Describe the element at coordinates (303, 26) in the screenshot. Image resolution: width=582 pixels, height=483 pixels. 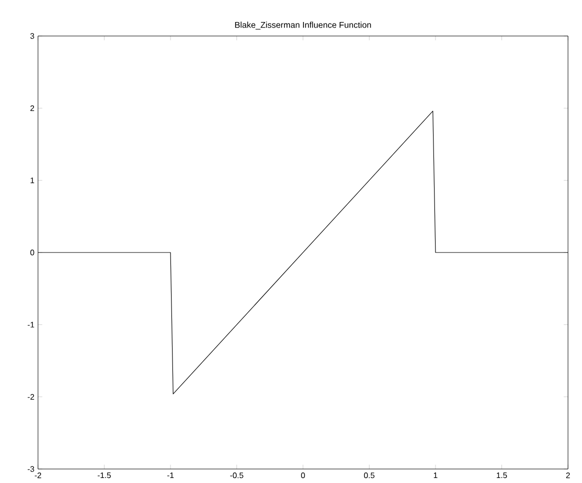
I see `chart-title: Blake_Zisserman Influence Function` at that location.